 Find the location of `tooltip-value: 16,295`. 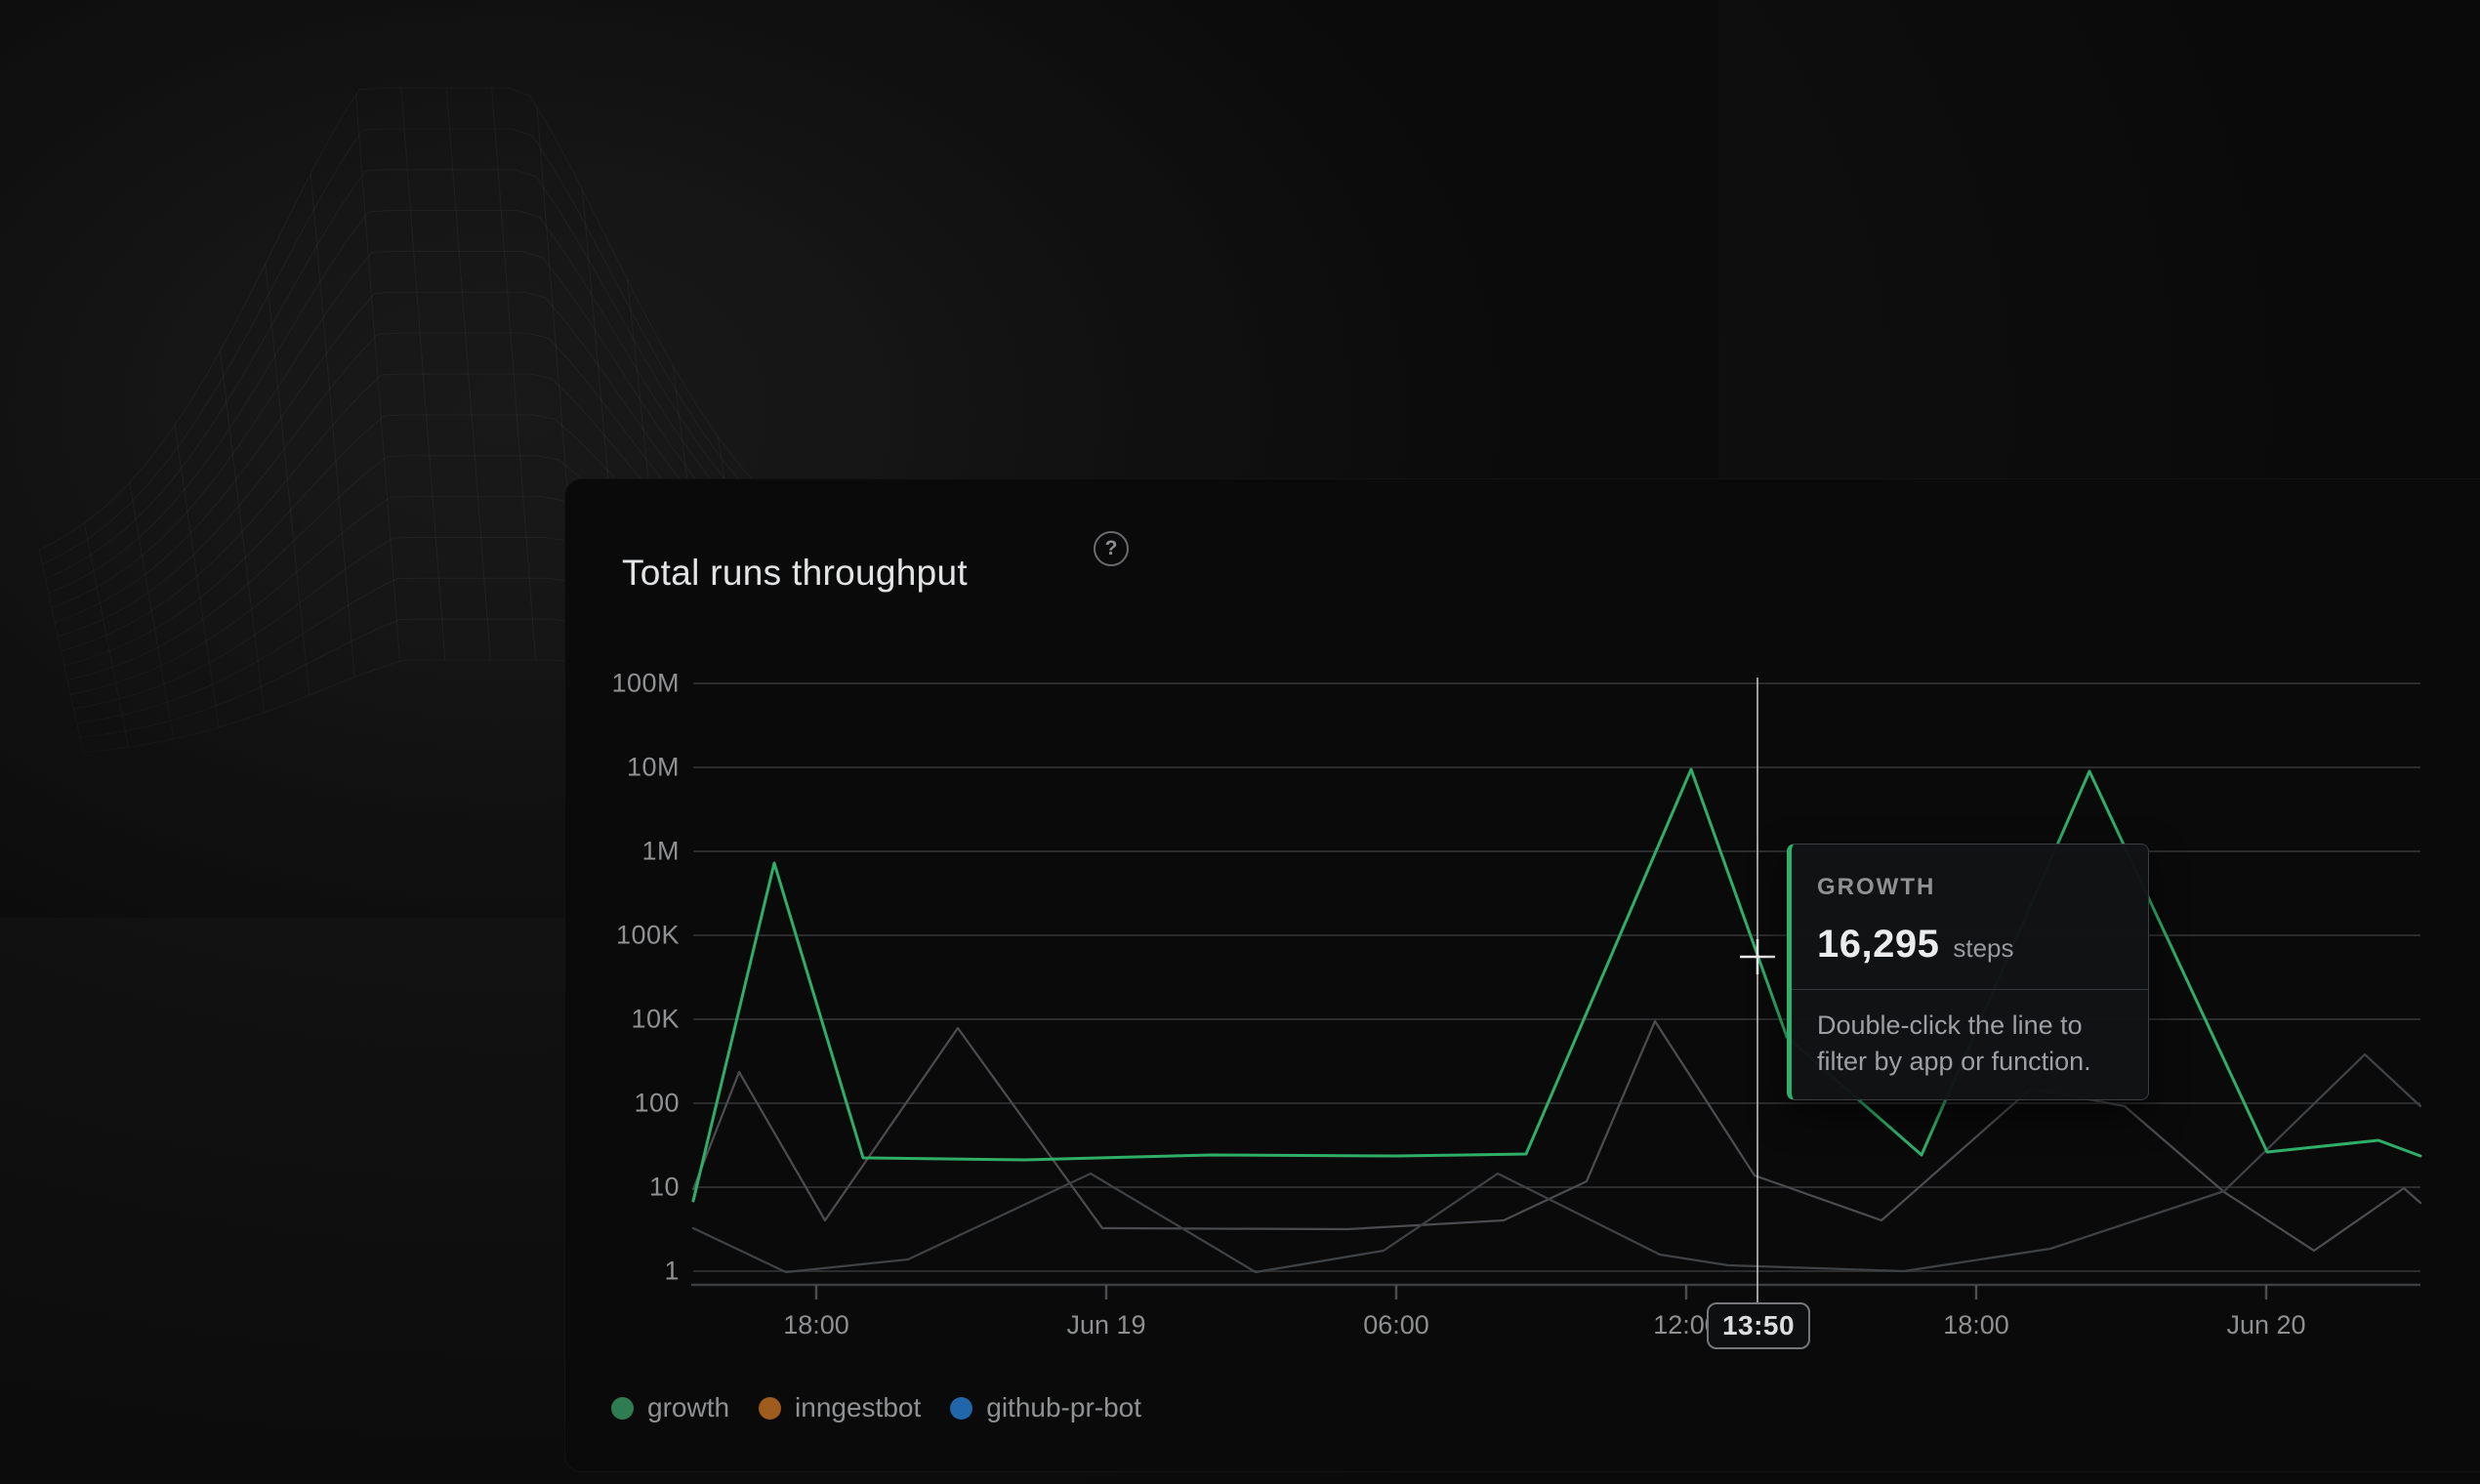

tooltip-value: 16,295 is located at coordinates (1878, 945).